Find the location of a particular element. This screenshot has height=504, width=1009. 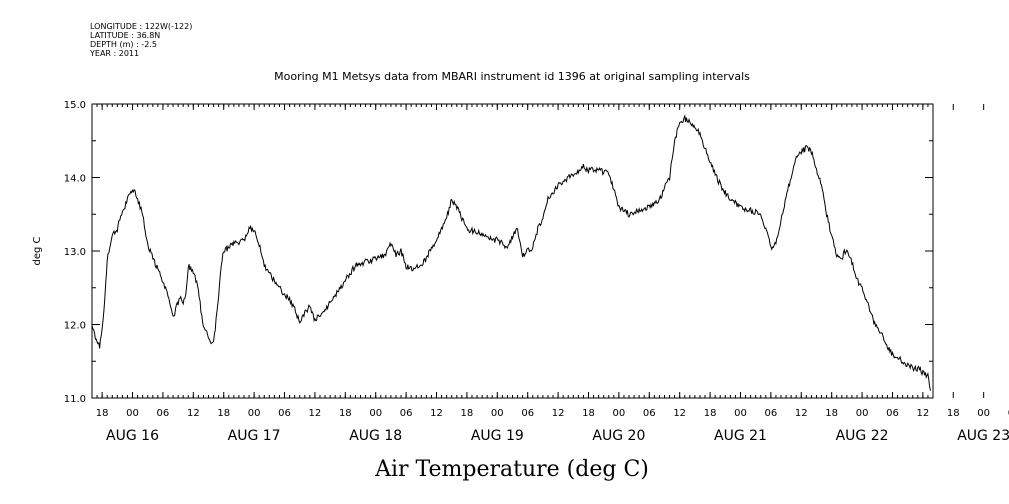

meta-year: YEAR : 2011 is located at coordinates (114, 53).